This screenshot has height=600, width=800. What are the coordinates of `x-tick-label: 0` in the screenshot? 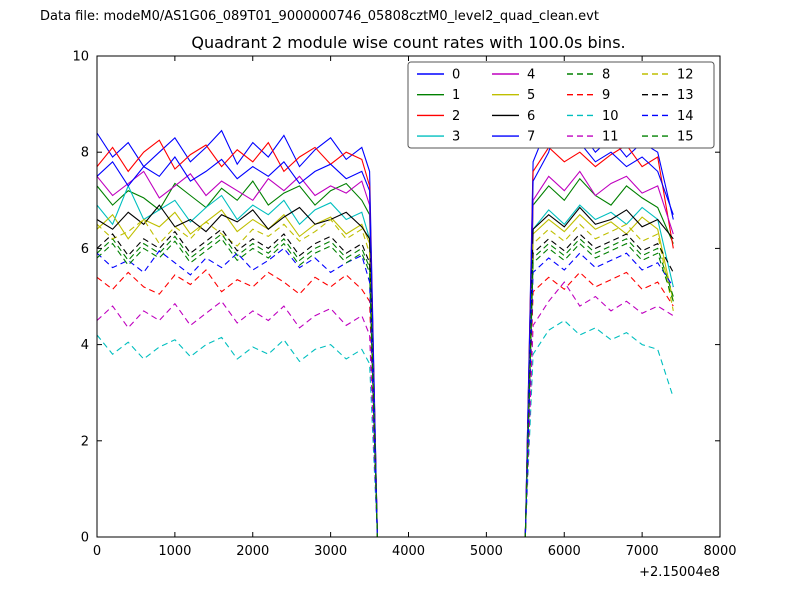 It's located at (97, 551).